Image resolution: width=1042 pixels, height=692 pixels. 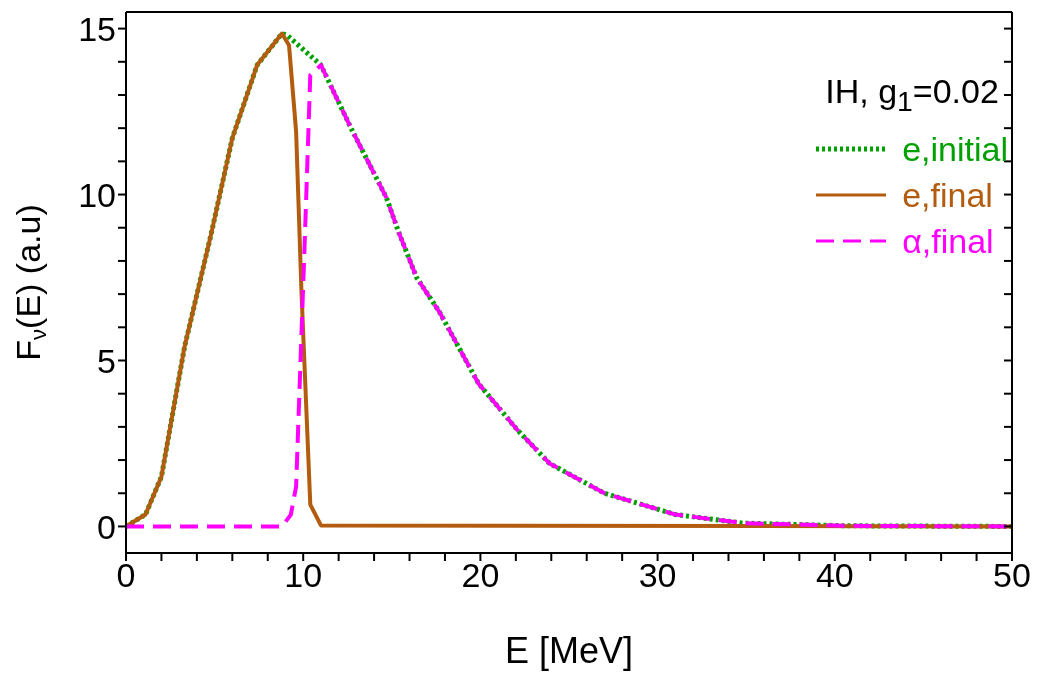 I want to click on x-axis-title: E [MeV], so click(x=569, y=650).